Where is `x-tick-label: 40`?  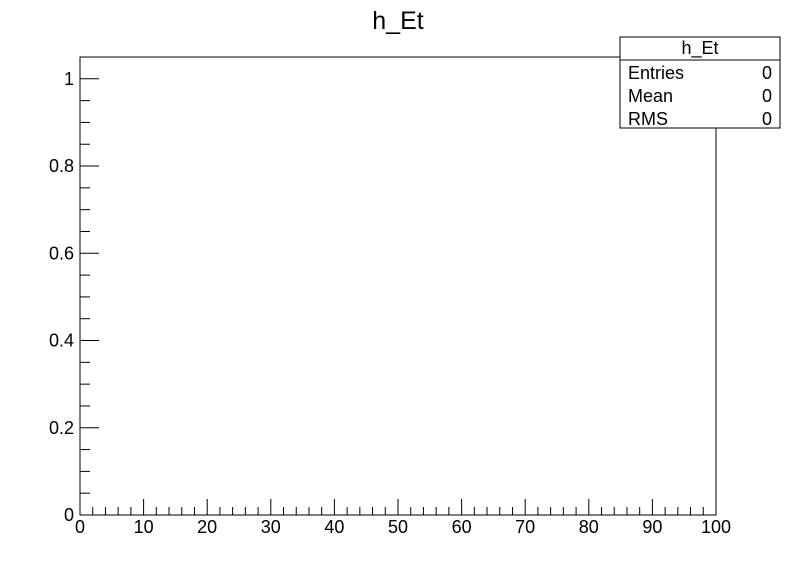 x-tick-label: 40 is located at coordinates (334, 527).